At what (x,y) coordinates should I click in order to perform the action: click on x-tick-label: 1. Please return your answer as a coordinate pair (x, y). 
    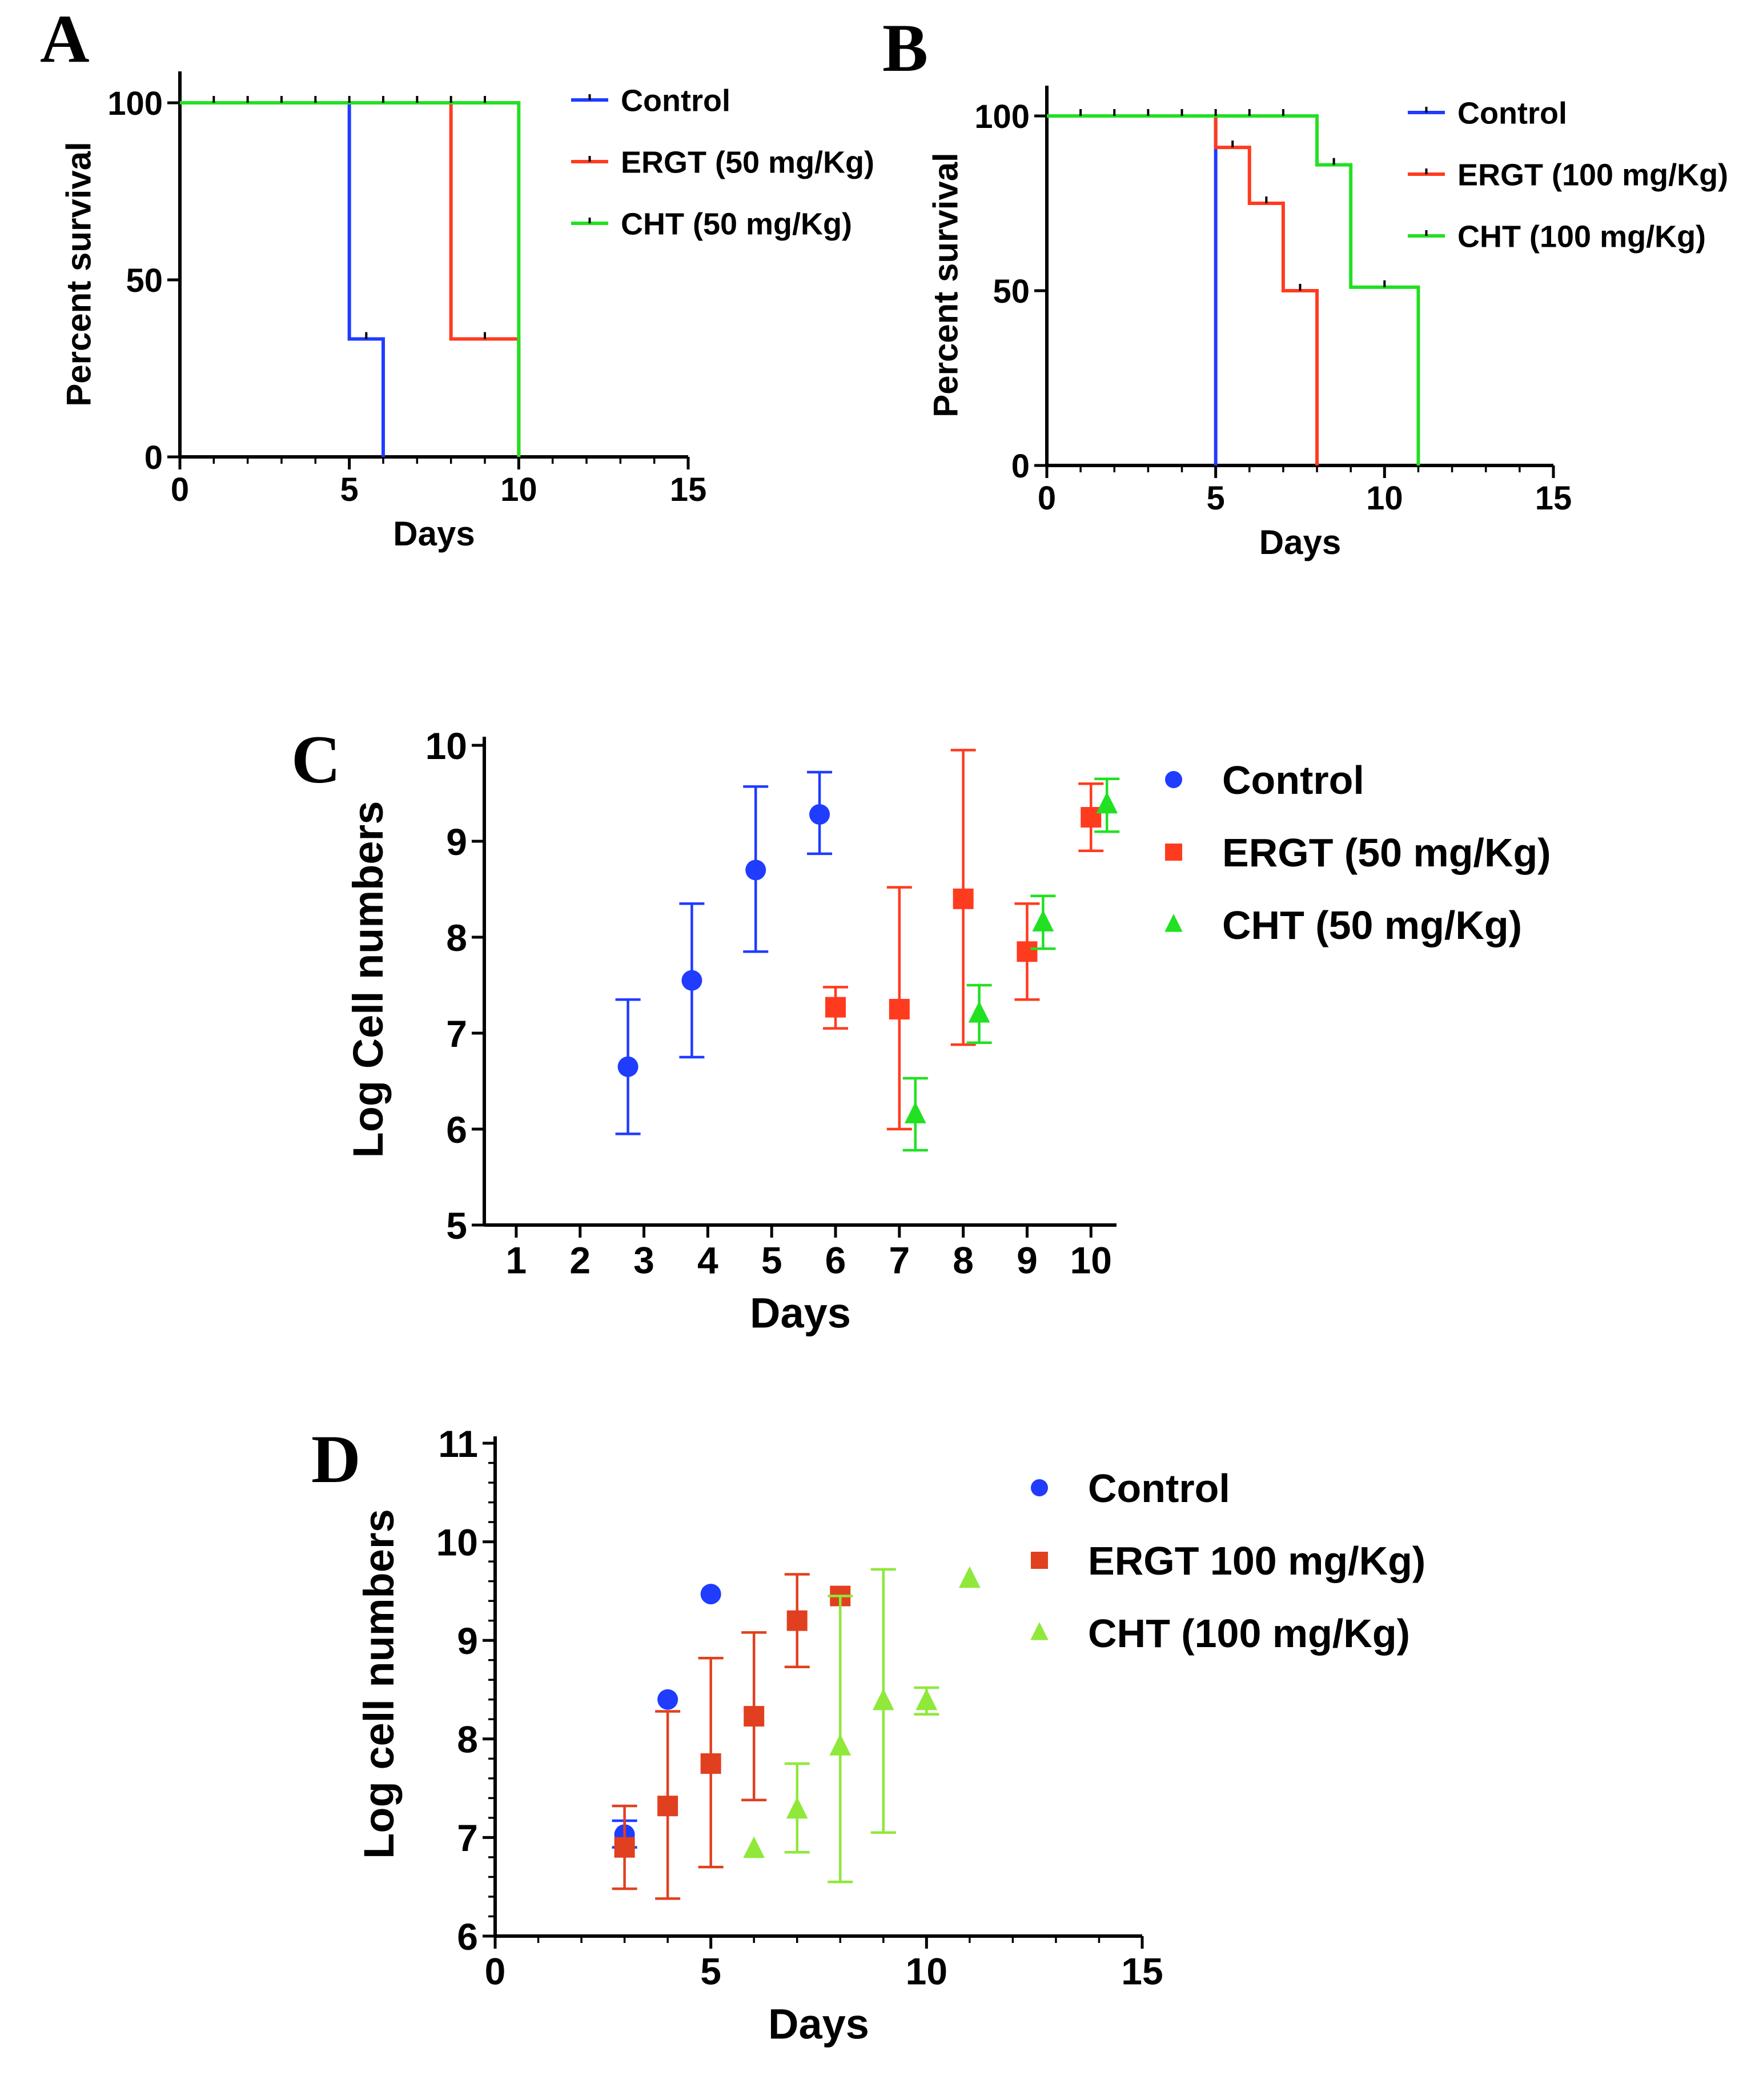
    Looking at the image, I should click on (516, 1261).